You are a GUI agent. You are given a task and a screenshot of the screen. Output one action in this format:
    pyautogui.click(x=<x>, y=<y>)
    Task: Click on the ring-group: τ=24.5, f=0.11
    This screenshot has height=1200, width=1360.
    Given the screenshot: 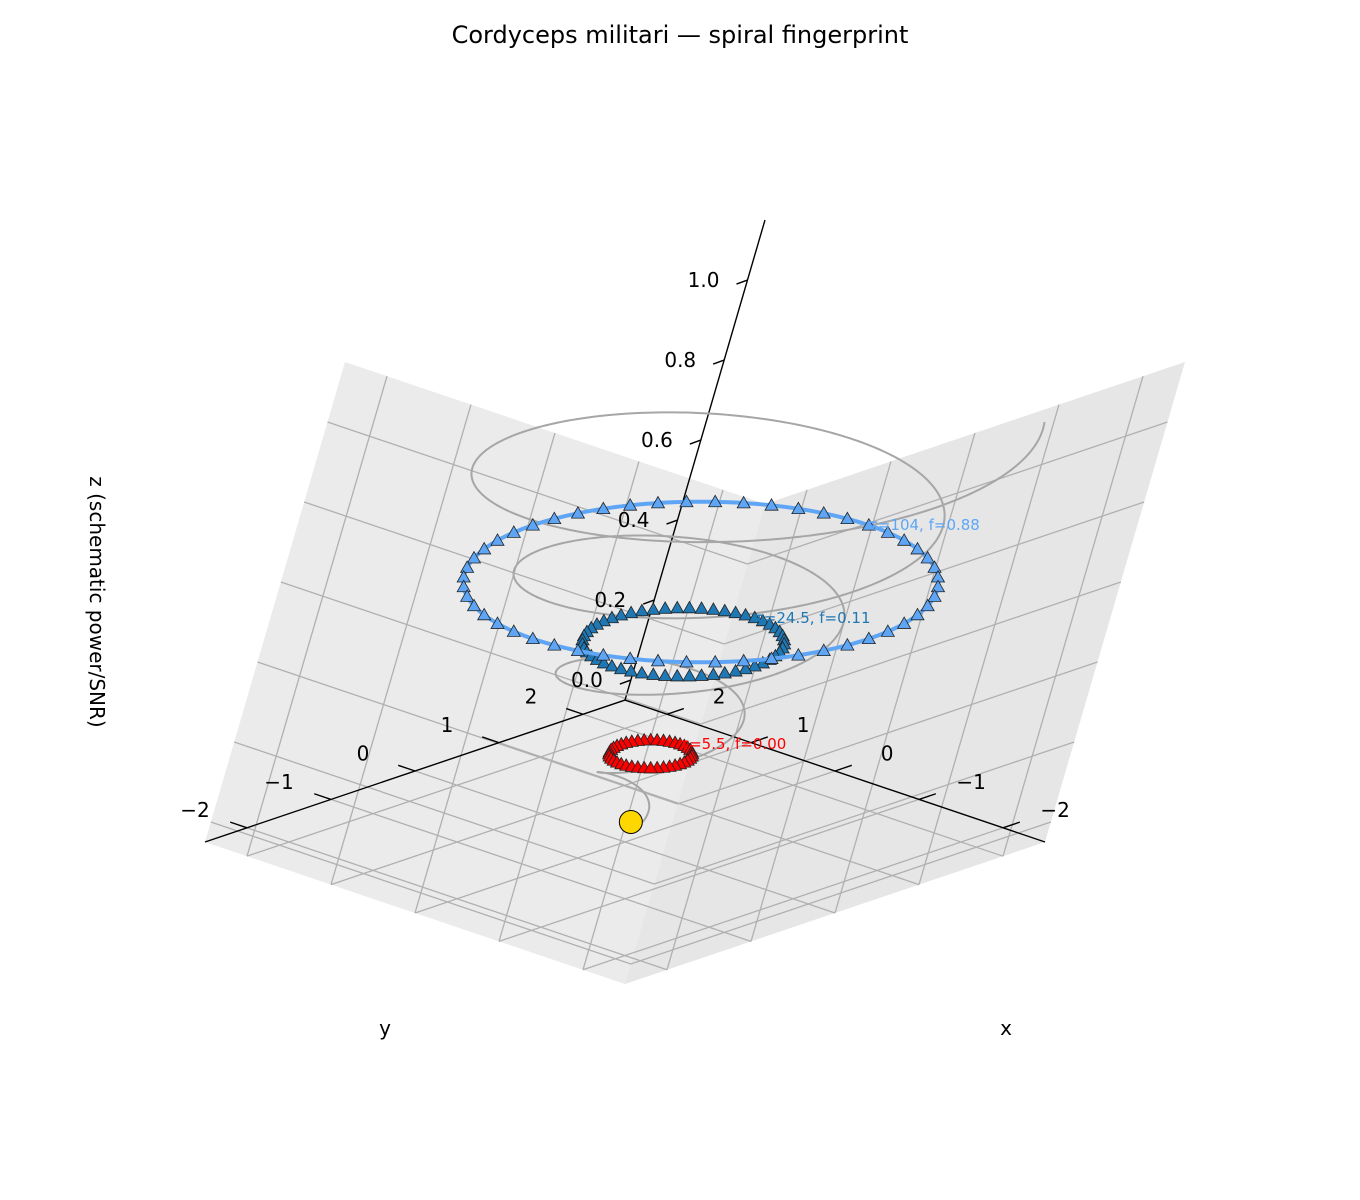 What is the action you would take?
    pyautogui.click(x=723, y=641)
    